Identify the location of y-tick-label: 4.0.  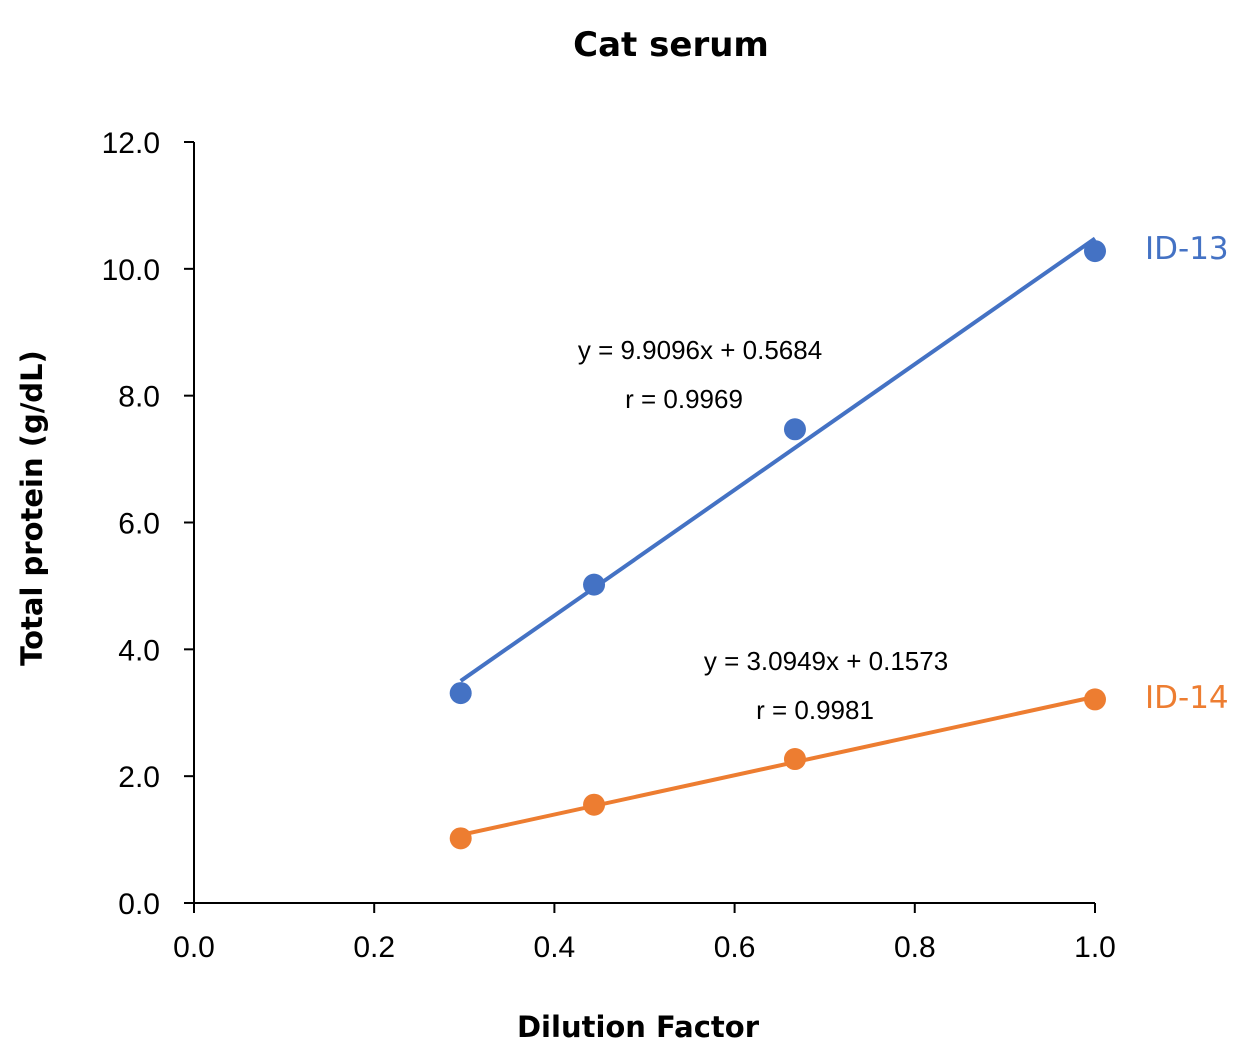
(139, 650).